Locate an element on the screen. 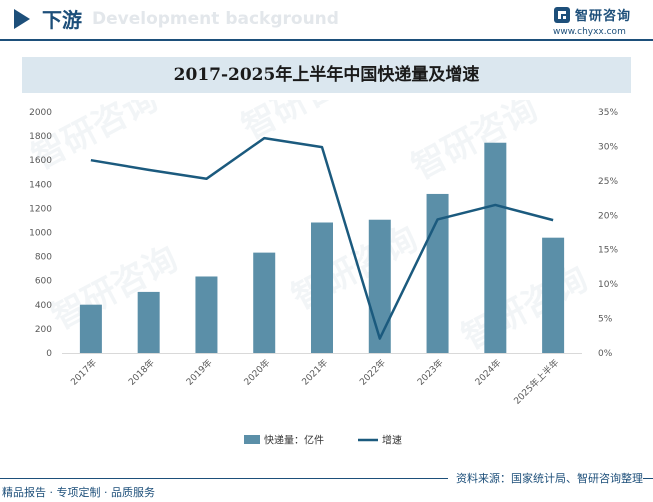  brand-logo-icon is located at coordinates (562, 14).